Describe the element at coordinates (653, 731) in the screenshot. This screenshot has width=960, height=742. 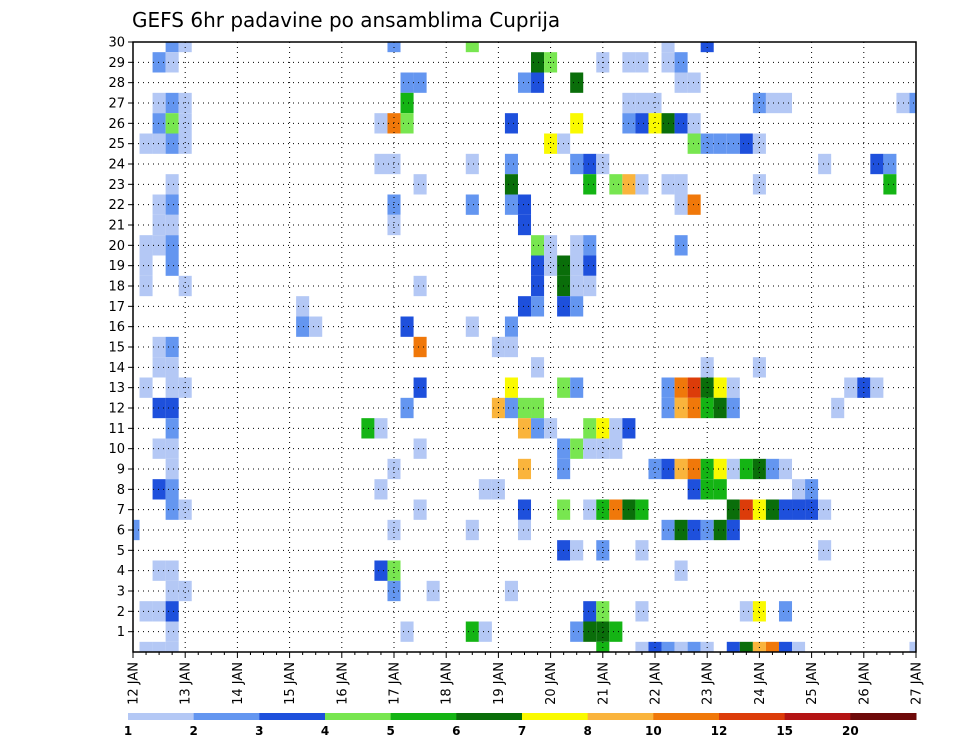
I see `legend-label: 10` at that location.